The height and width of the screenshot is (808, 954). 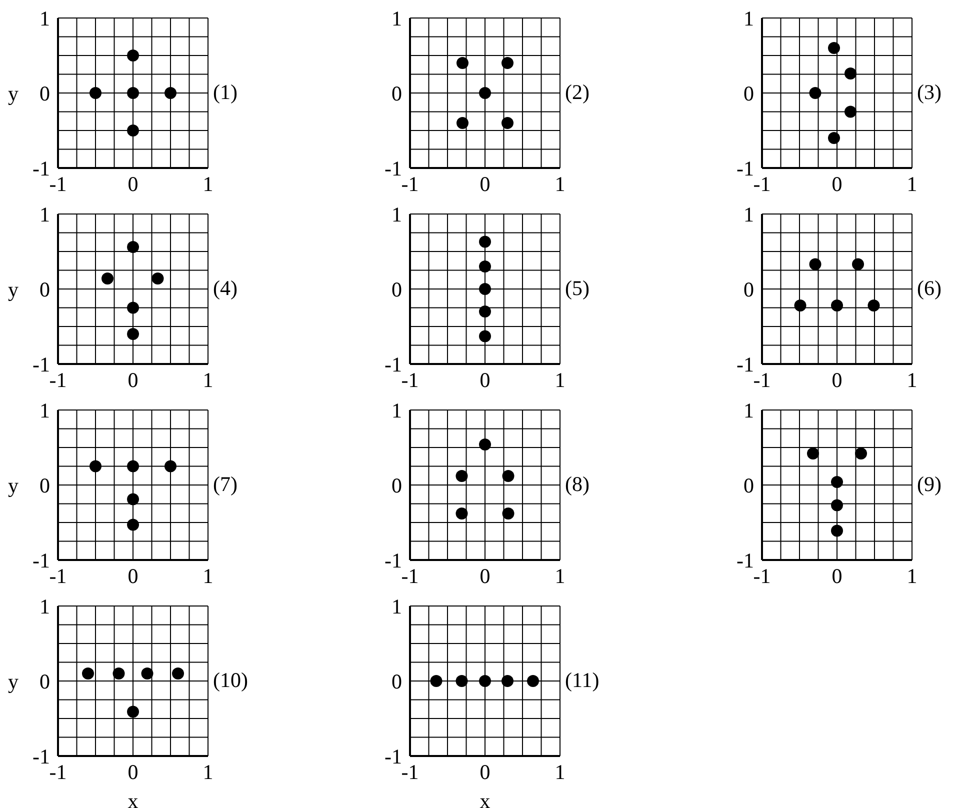 I want to click on text: (2), so click(x=577, y=92).